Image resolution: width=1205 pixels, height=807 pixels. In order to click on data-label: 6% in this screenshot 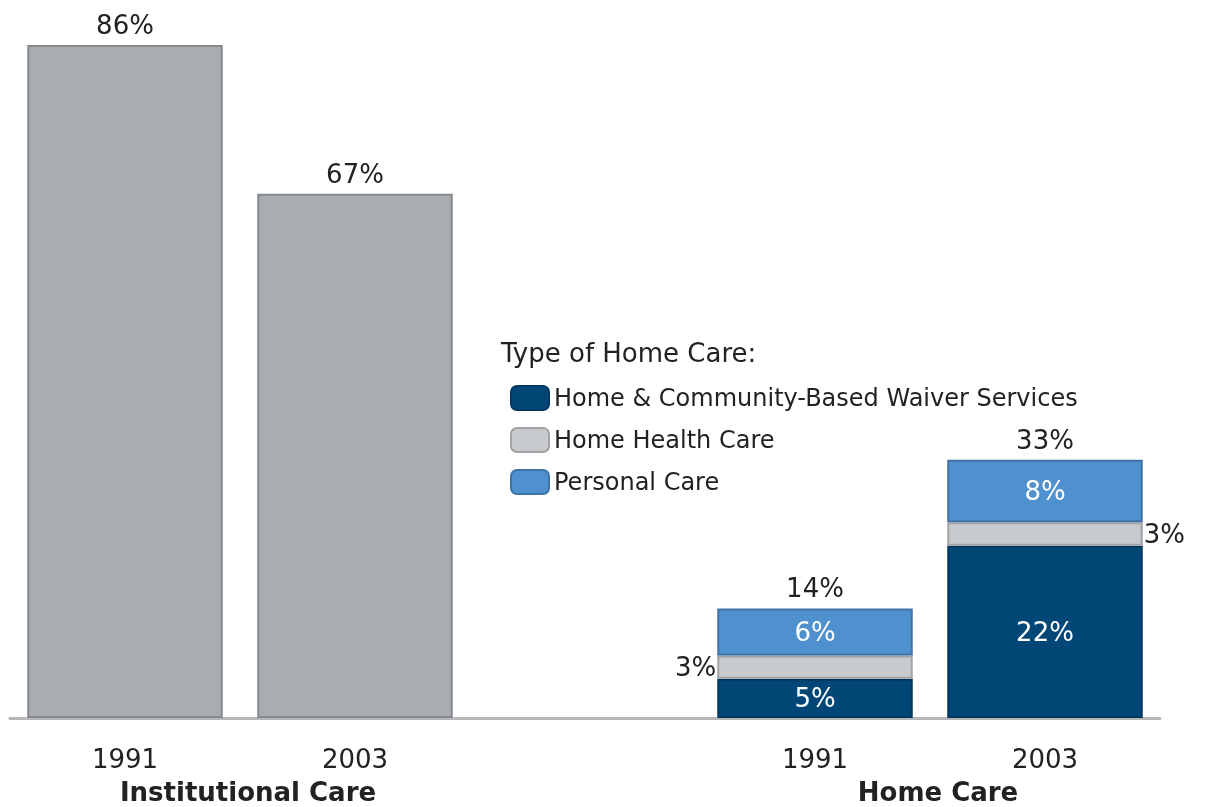, I will do `click(815, 631)`.